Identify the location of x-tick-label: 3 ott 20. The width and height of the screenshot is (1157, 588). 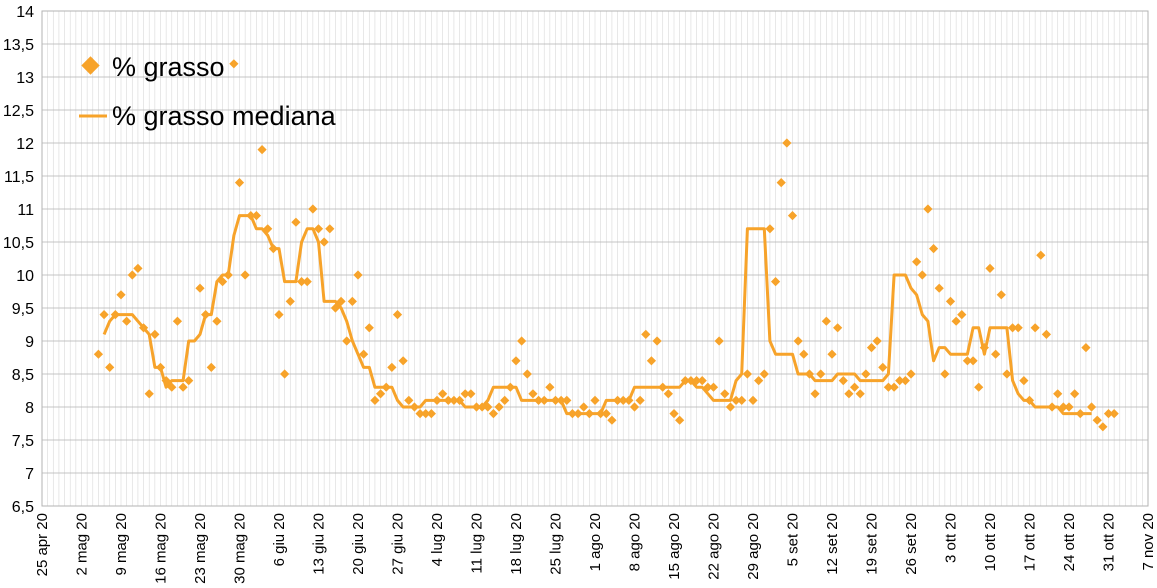
(951, 538).